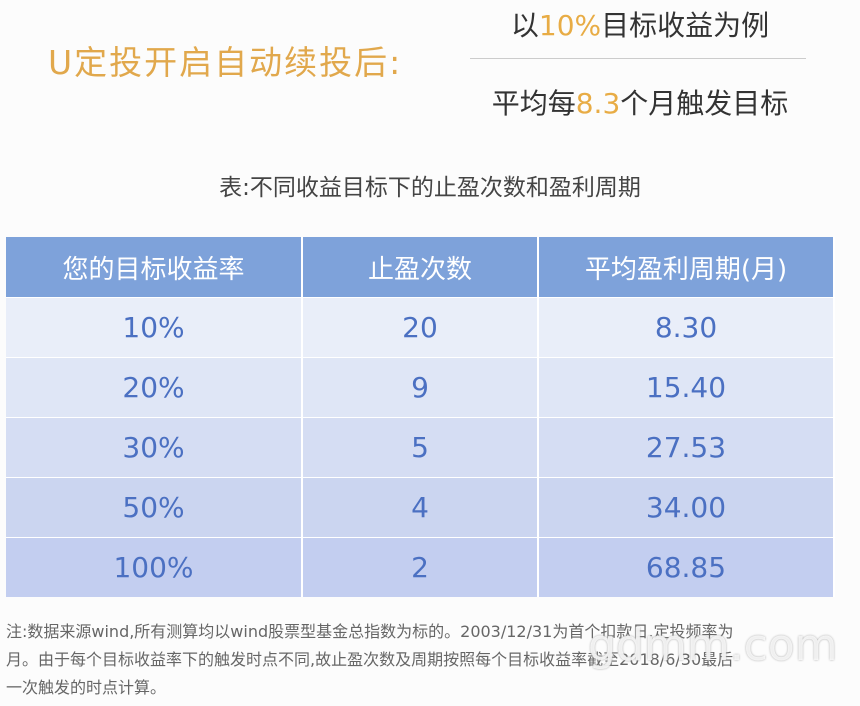  I want to click on text: 以, so click(524, 25).